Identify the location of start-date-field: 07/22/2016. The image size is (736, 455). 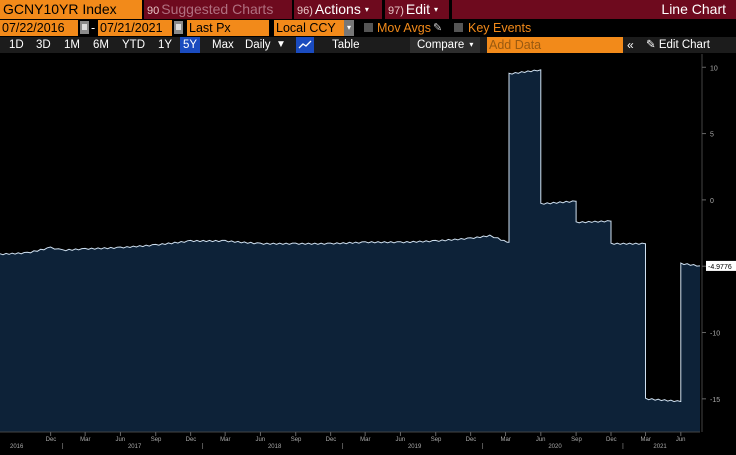
(39, 28).